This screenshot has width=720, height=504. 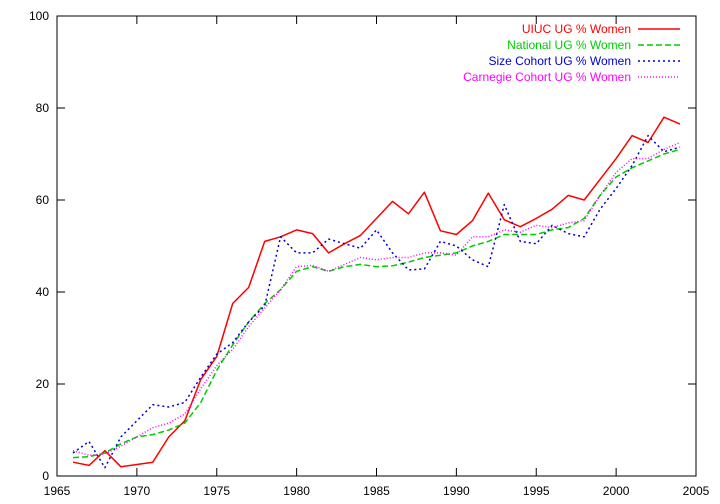 I want to click on legend-entry-label: UIUC UG % Women, so click(x=576, y=29).